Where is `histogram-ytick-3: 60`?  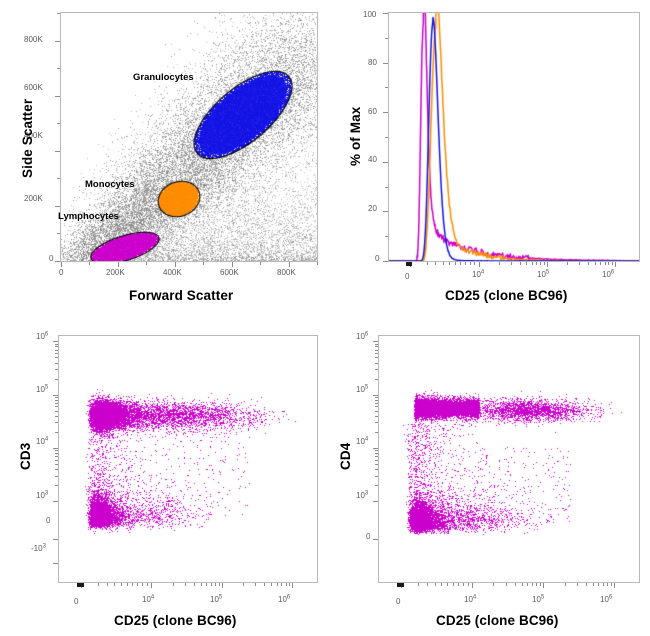 histogram-ytick-3: 60 is located at coordinates (372, 111).